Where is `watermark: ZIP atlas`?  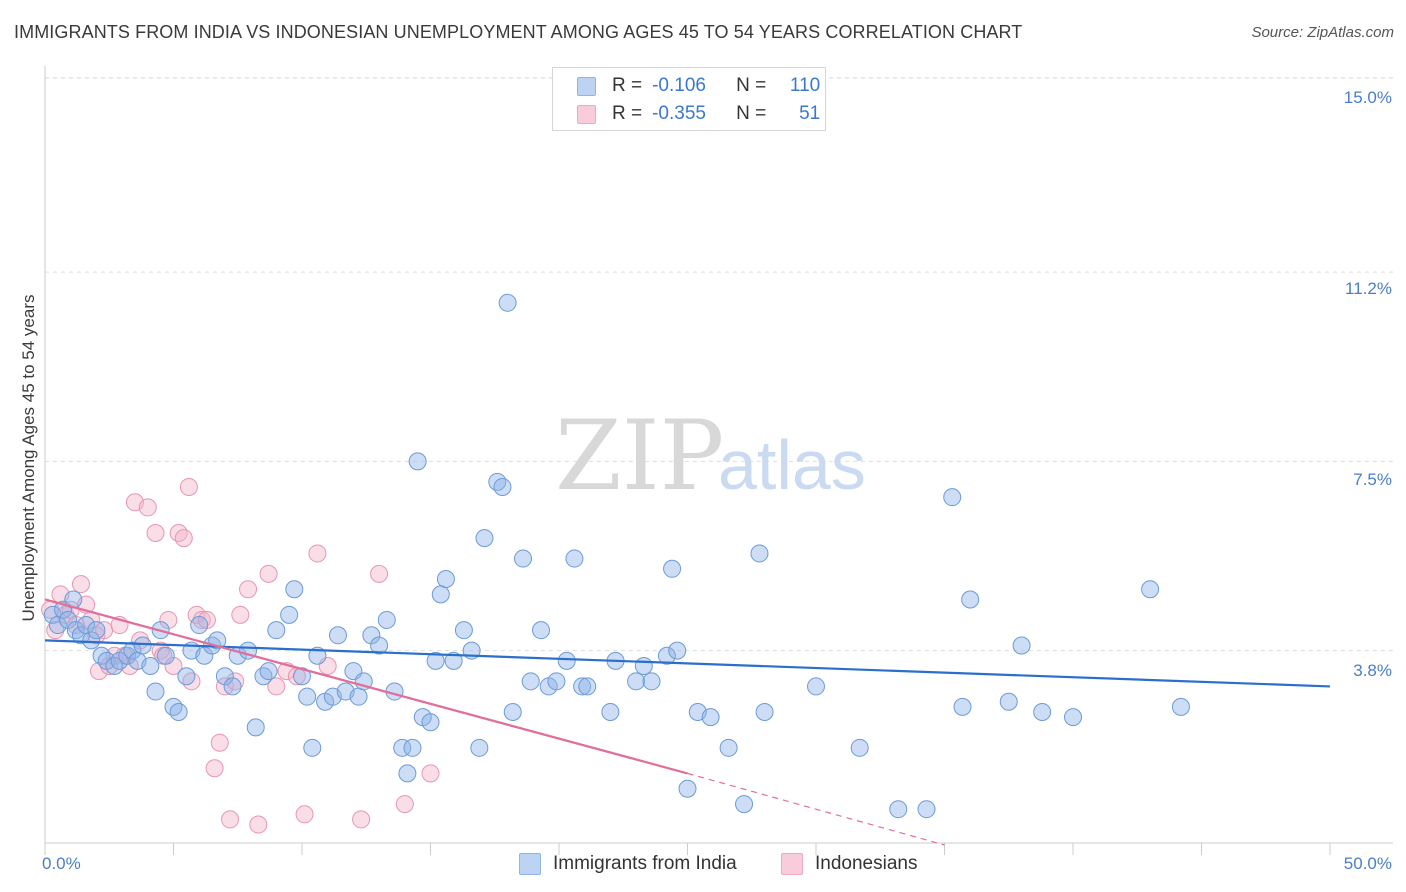
watermark: ZIP atlas is located at coordinates (710, 456).